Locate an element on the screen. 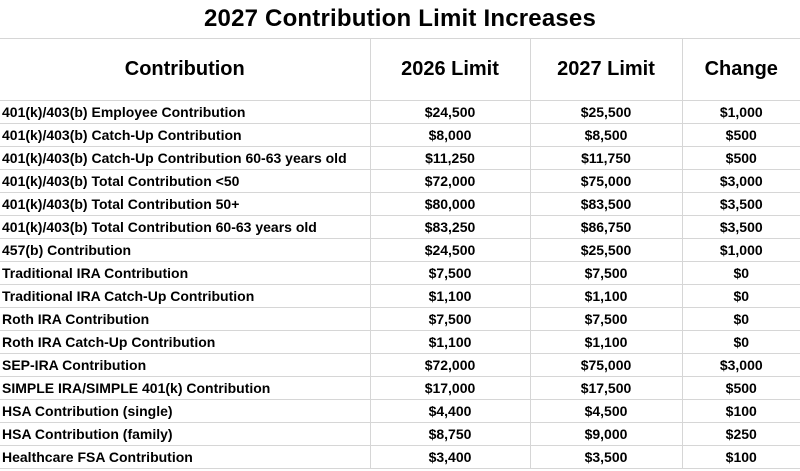  limit-2026-cell: $8,750 is located at coordinates (450, 434).